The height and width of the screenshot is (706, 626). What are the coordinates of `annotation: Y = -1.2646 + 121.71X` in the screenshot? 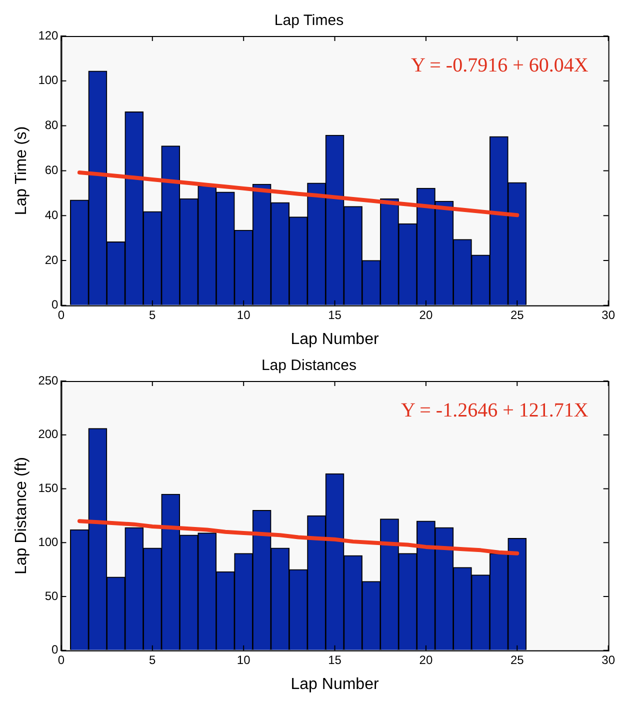 It's located at (494, 410).